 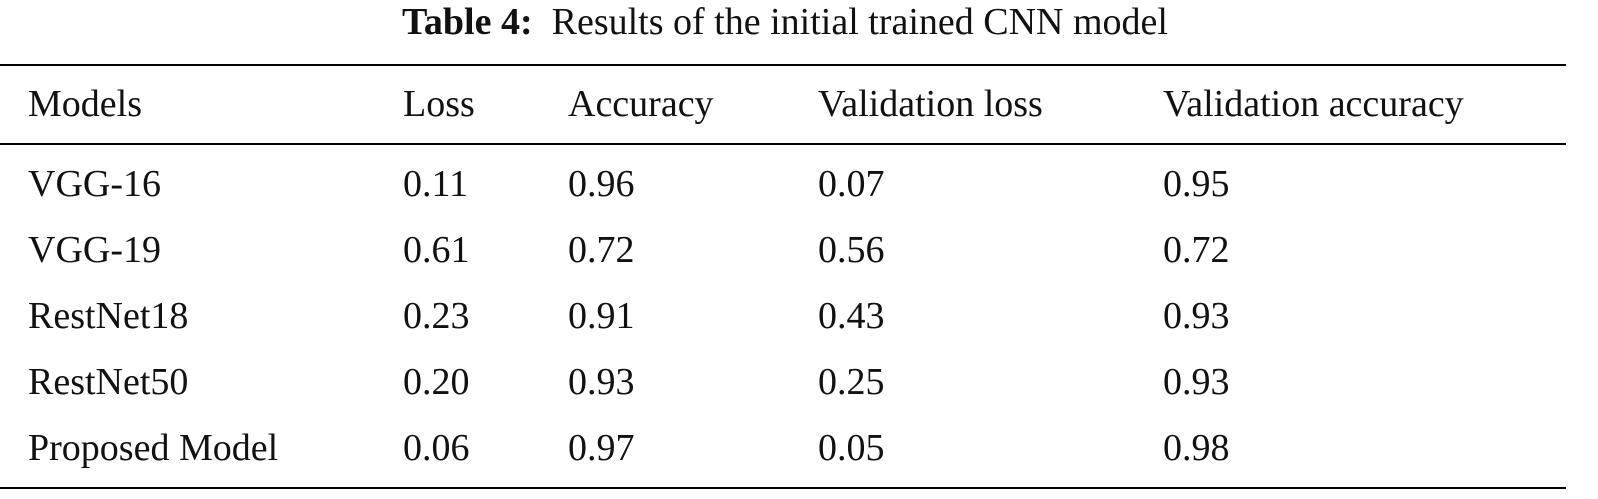 What do you see at coordinates (94, 250) in the screenshot?
I see `model-name-cell: VGG-19` at bounding box center [94, 250].